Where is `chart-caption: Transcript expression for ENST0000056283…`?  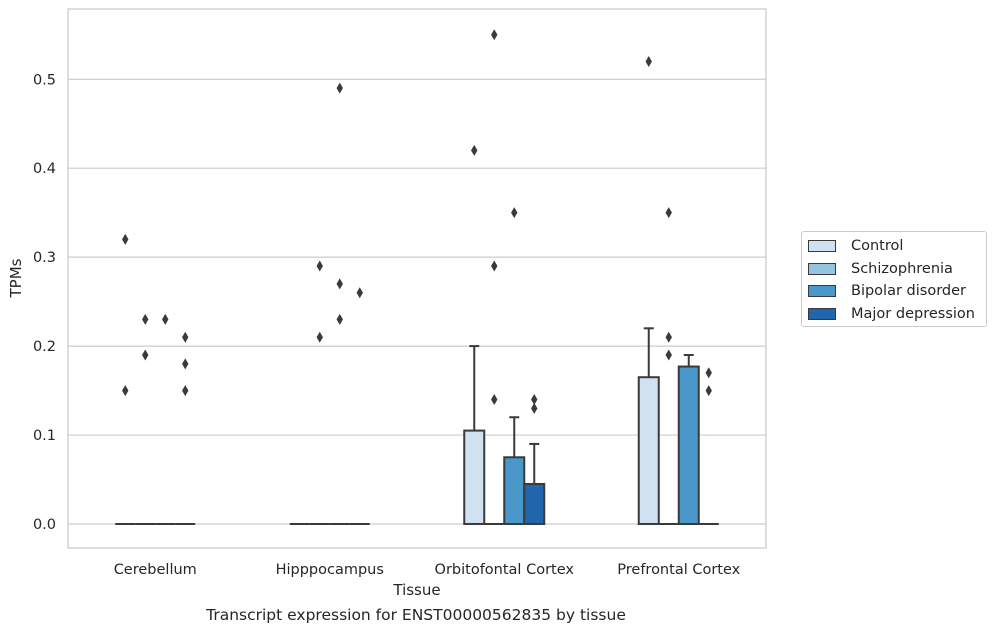 chart-caption: Transcript expression for ENST0000056283… is located at coordinates (416, 615).